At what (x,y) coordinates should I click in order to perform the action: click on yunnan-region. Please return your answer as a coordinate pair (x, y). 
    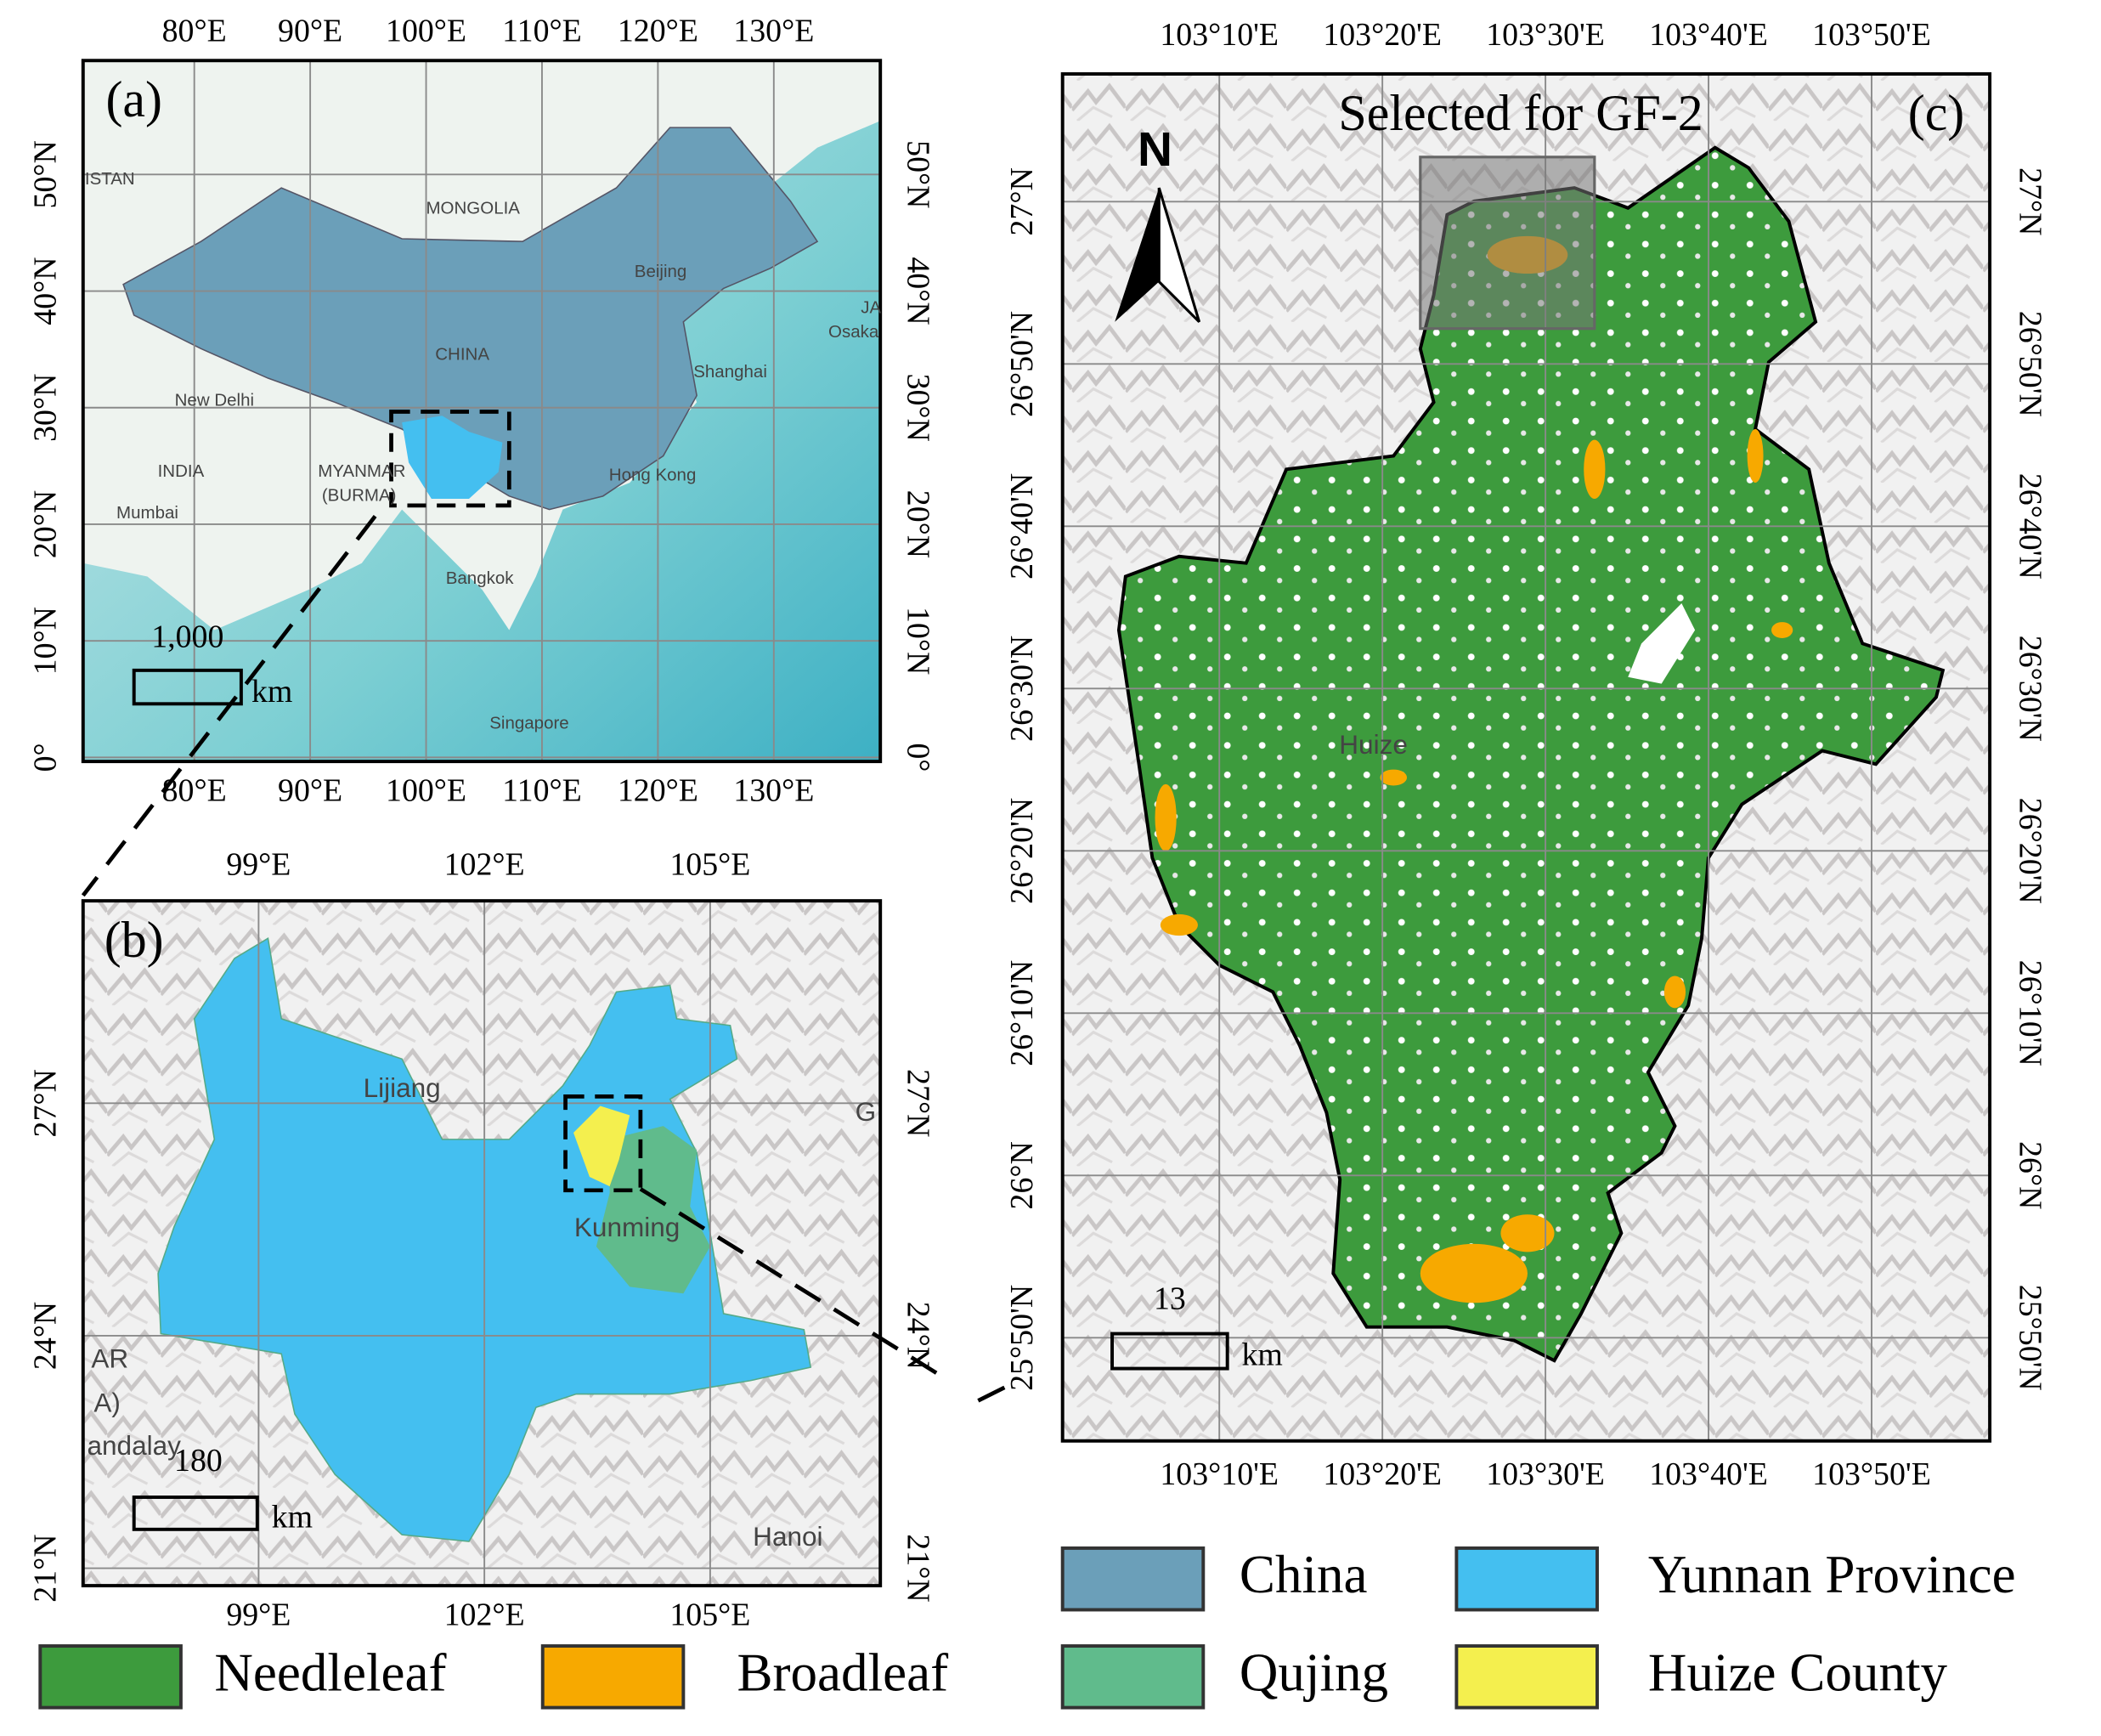
    Looking at the image, I should click on (452, 458).